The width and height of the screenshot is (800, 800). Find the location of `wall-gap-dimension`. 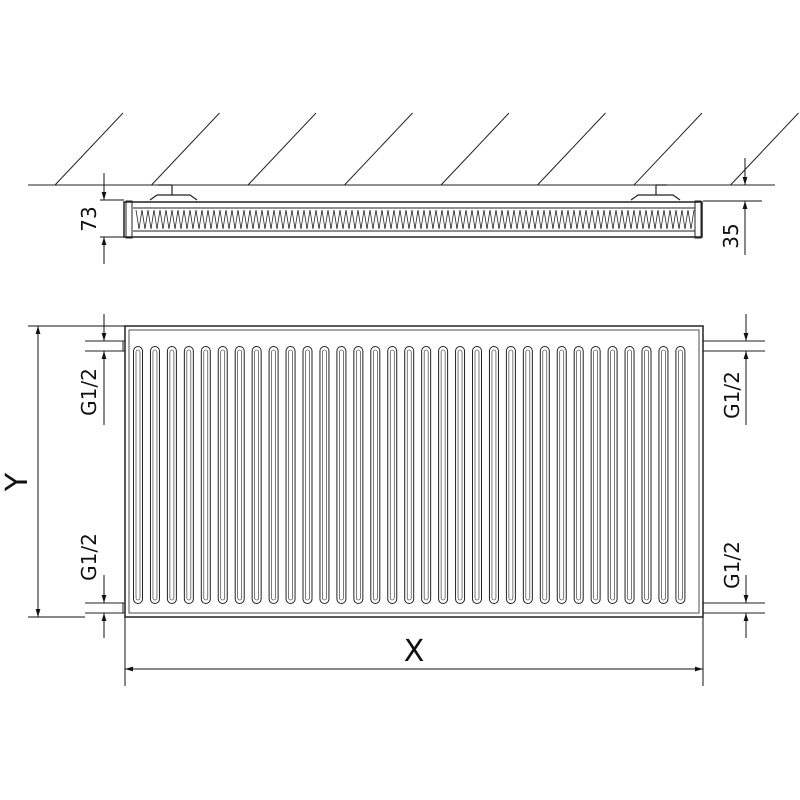

wall-gap-dimension is located at coordinates (732, 206).